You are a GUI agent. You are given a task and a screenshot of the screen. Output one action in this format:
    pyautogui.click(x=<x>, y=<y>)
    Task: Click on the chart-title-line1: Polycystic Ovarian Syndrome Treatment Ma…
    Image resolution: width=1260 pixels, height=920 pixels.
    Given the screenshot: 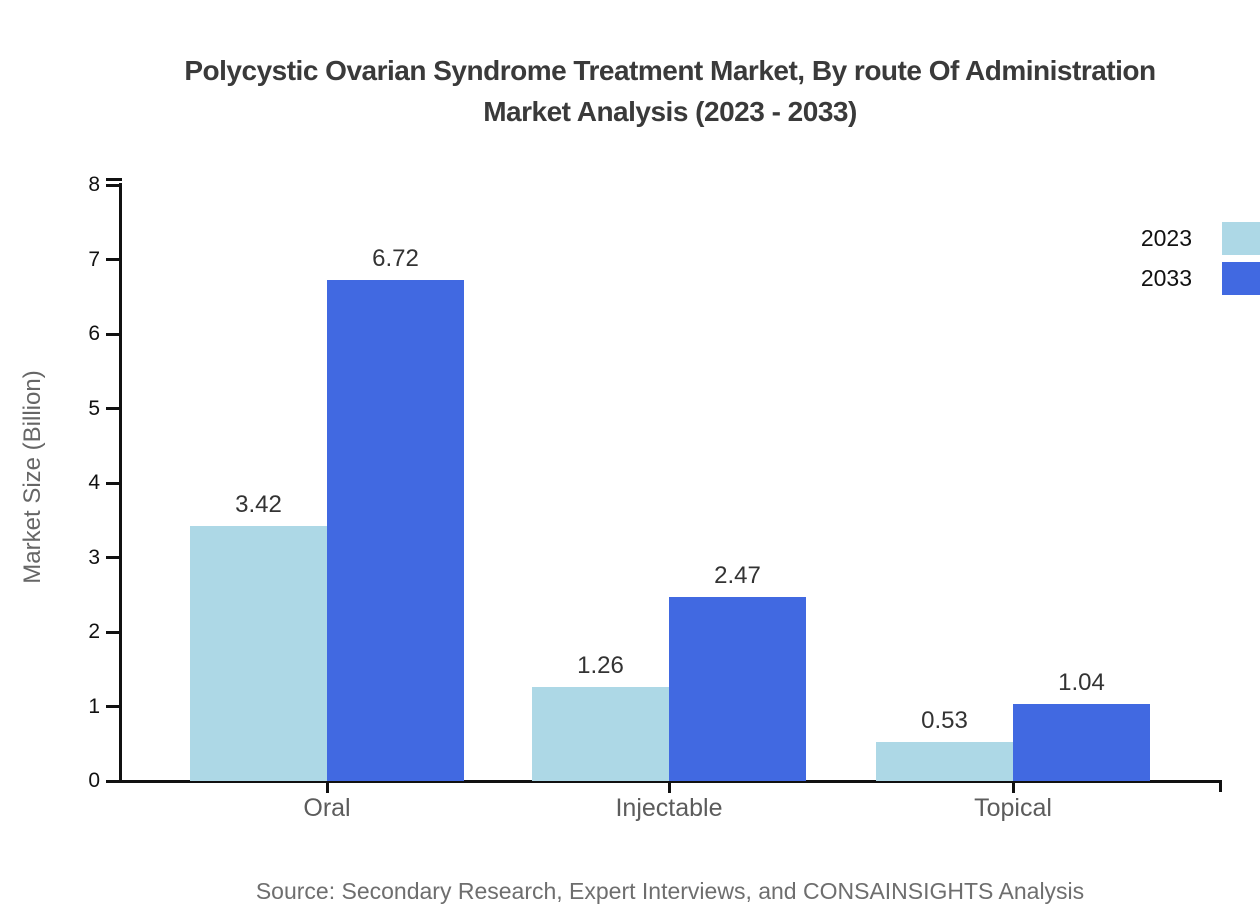 What is the action you would take?
    pyautogui.click(x=670, y=70)
    